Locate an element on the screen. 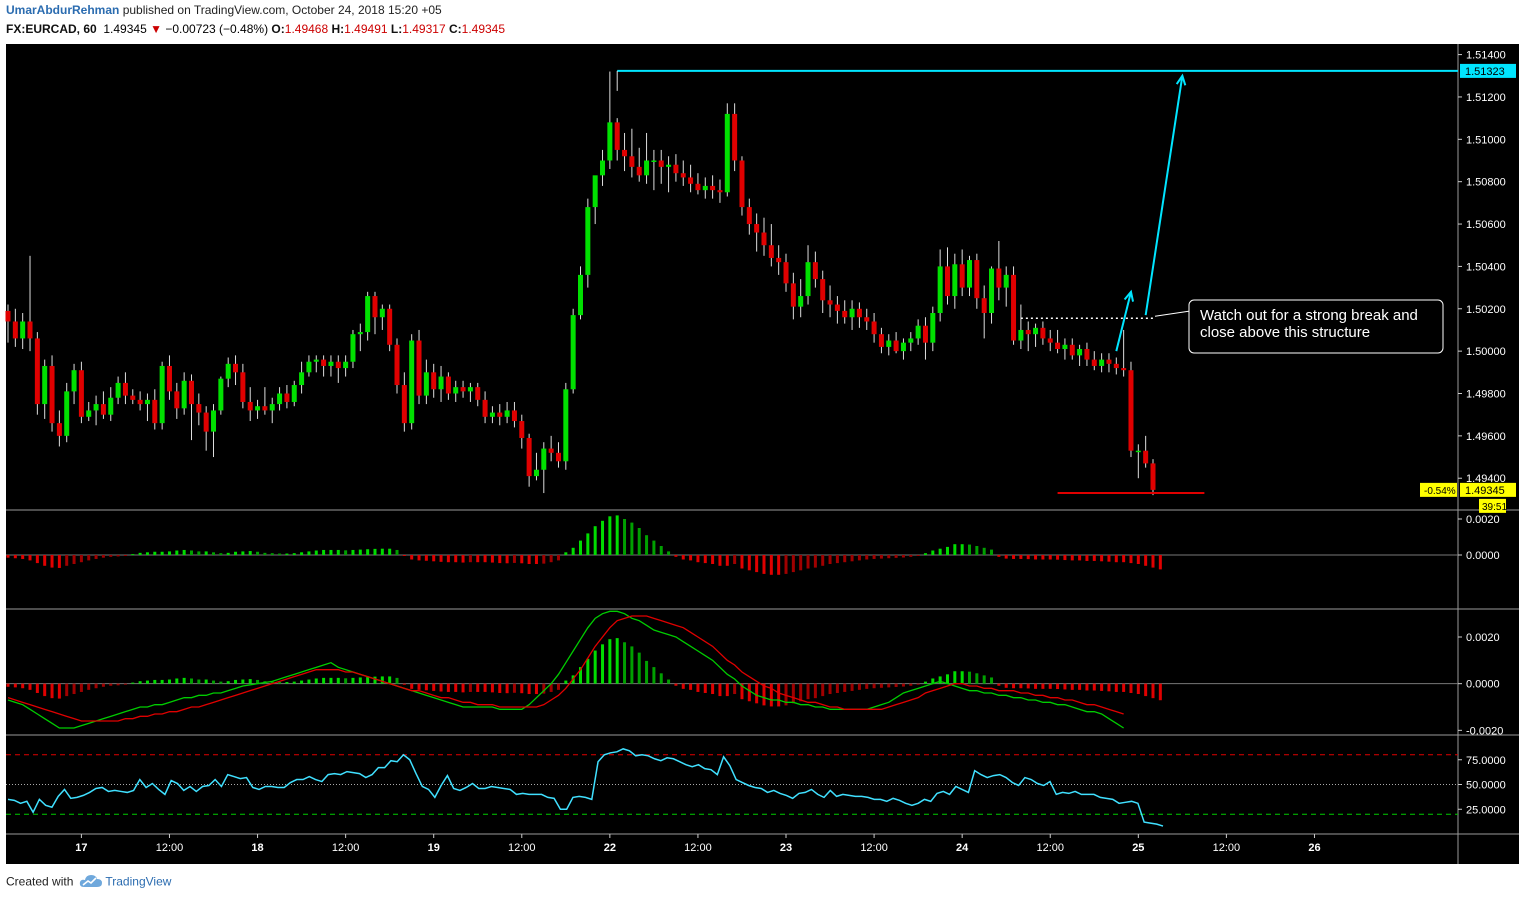 The image size is (1519, 899). footer: Created with TradingView is located at coordinates (88, 882).